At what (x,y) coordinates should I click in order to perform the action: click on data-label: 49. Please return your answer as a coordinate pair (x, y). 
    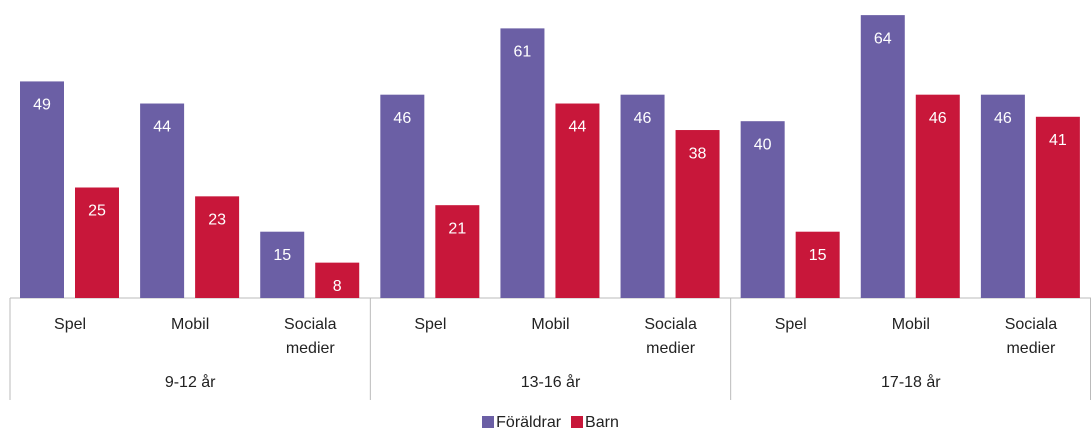
    Looking at the image, I should click on (42, 105).